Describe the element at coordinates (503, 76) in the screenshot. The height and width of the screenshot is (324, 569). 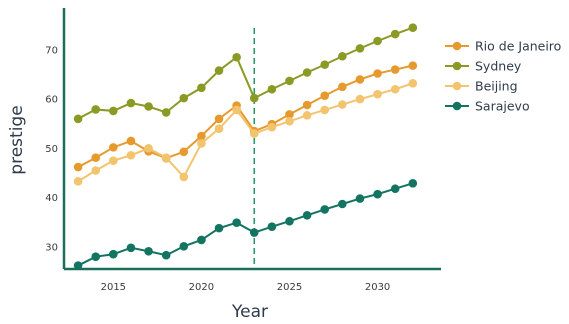
I see `legend: Rio de Janeiro Sydney Beijing Sarajevo` at that location.